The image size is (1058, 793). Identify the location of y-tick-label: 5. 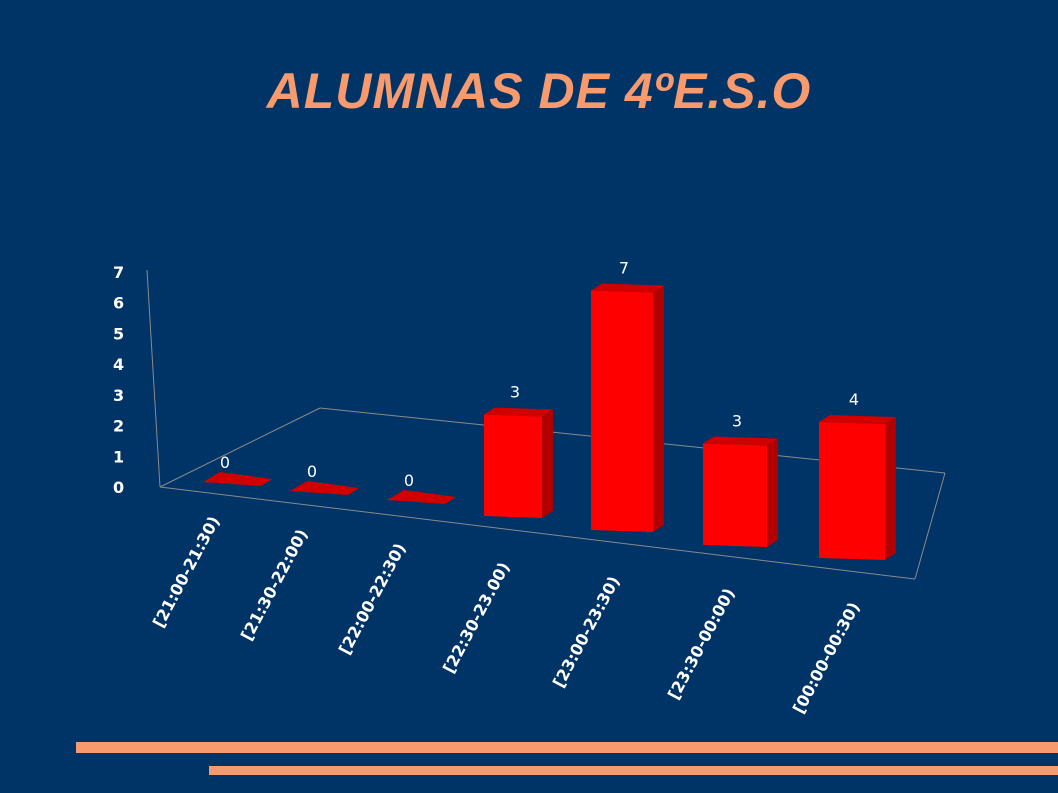
(118, 333).